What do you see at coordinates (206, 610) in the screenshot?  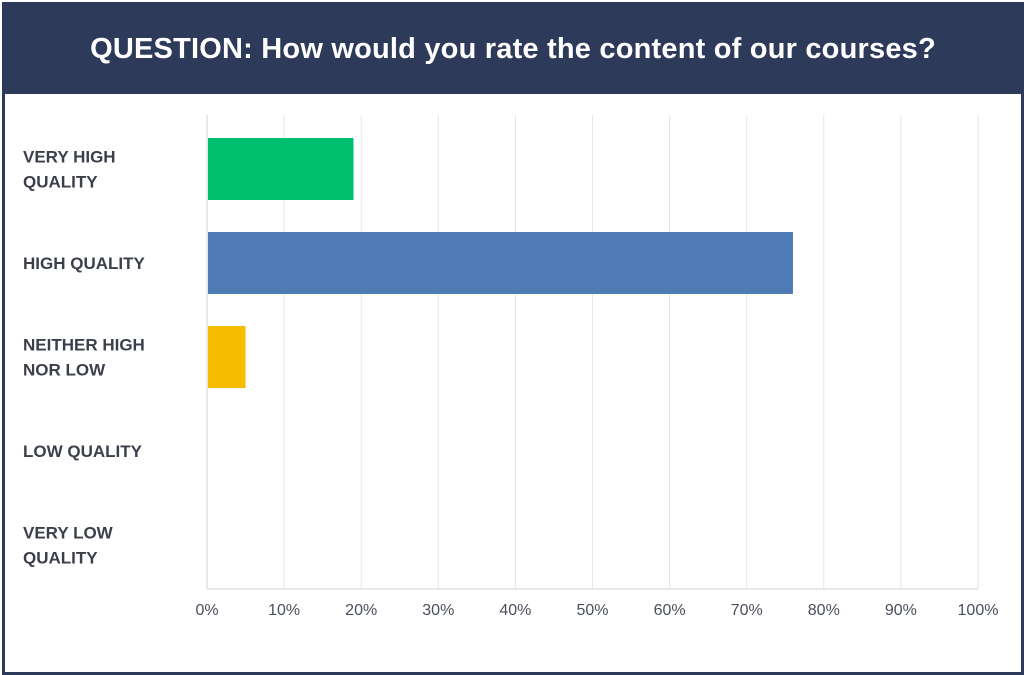 I see `x-tick-label: 0%` at bounding box center [206, 610].